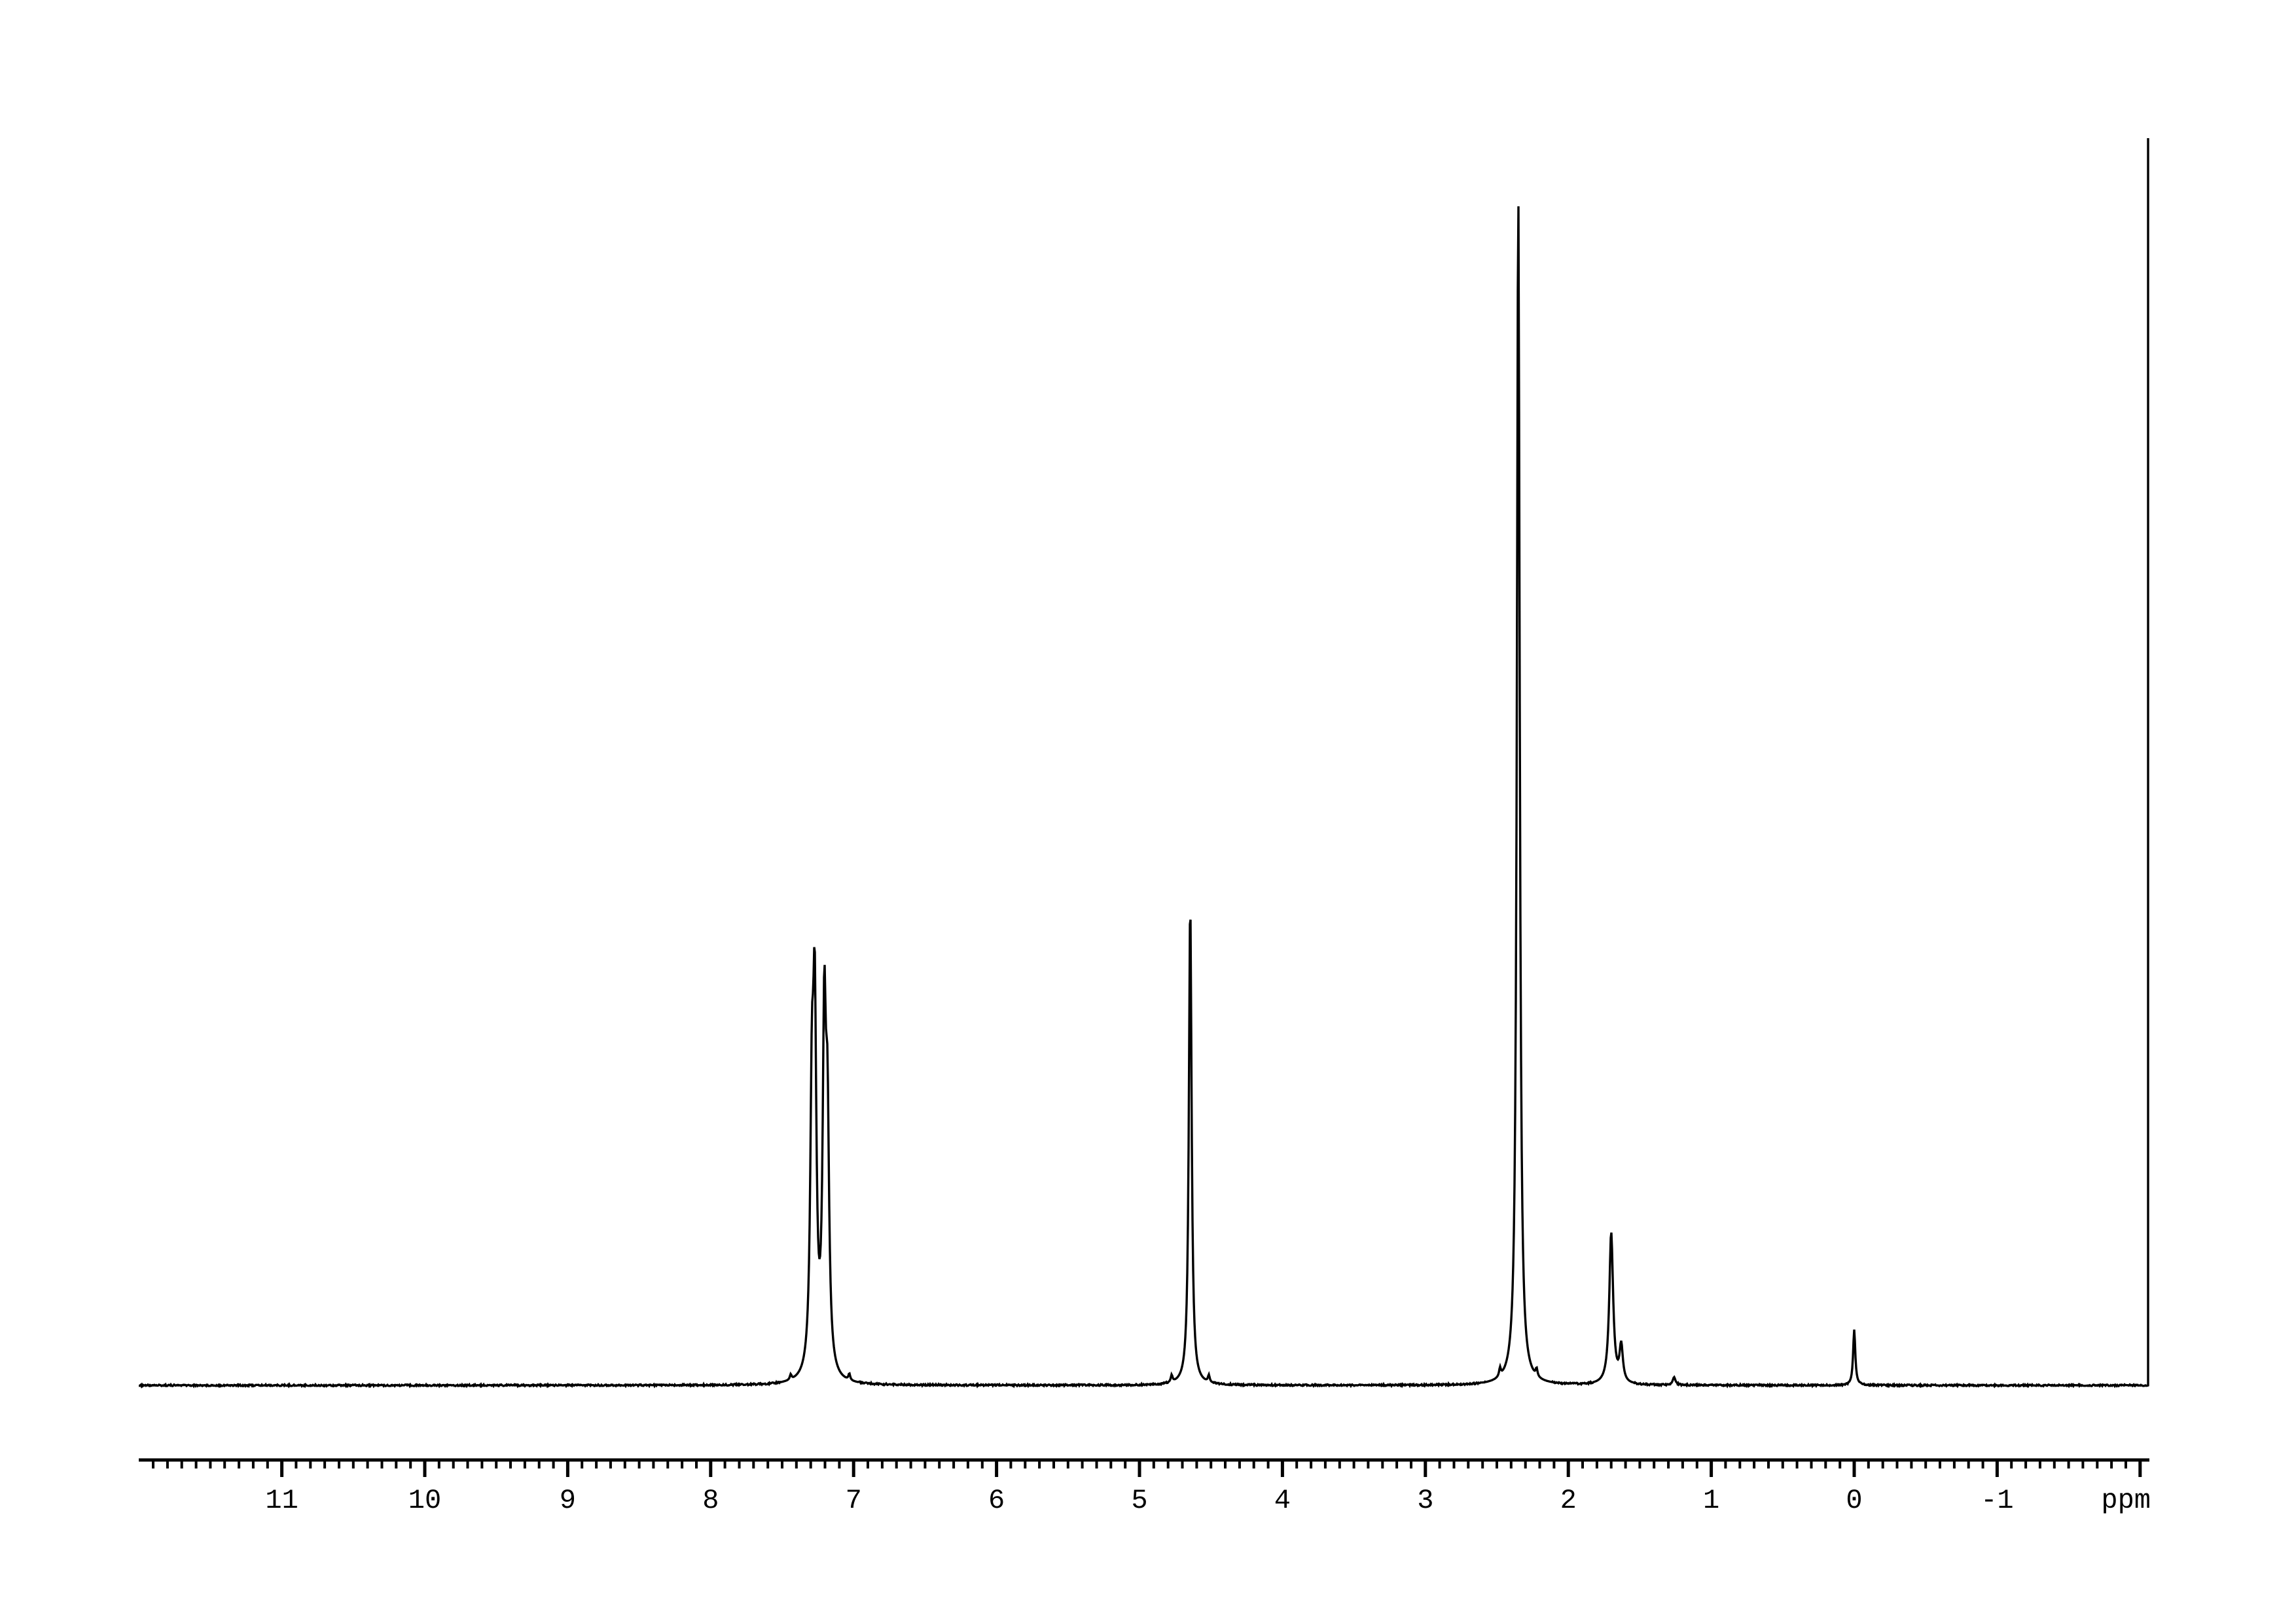 This screenshot has width=2296, height=1623. I want to click on axis-tick-label: 1, so click(1711, 1500).